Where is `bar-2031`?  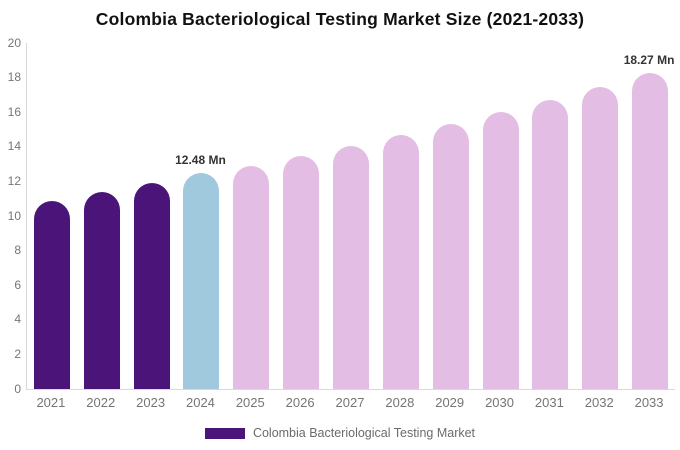 bar-2031 is located at coordinates (550, 244).